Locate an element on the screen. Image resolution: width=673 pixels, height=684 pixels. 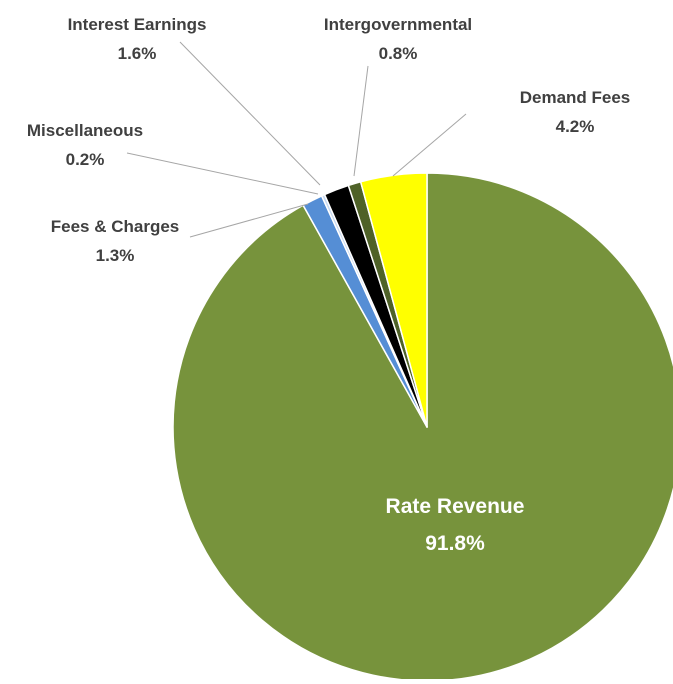
leader-line-interest-earnings is located at coordinates (250, 113).